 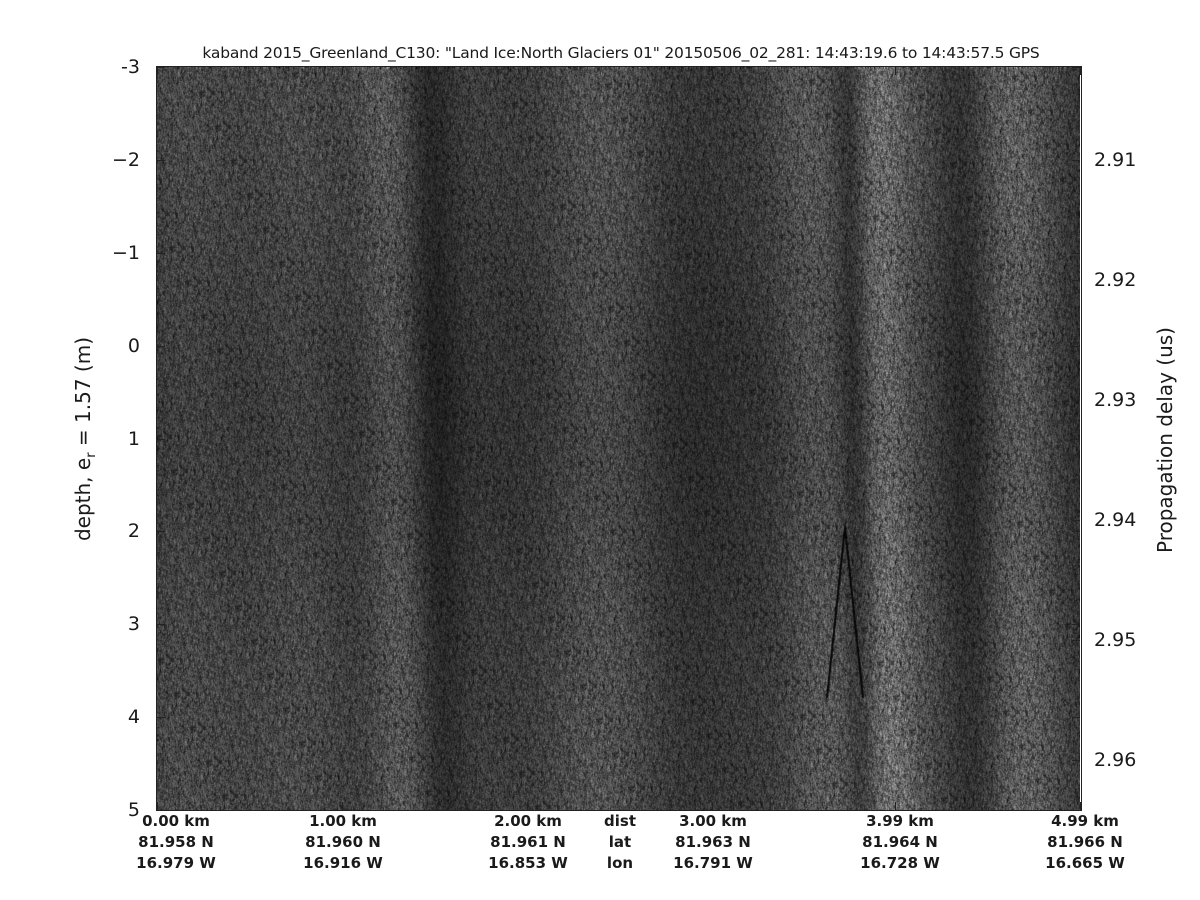 I want to click on y-tick-right: 2.92, so click(x=1115, y=280).